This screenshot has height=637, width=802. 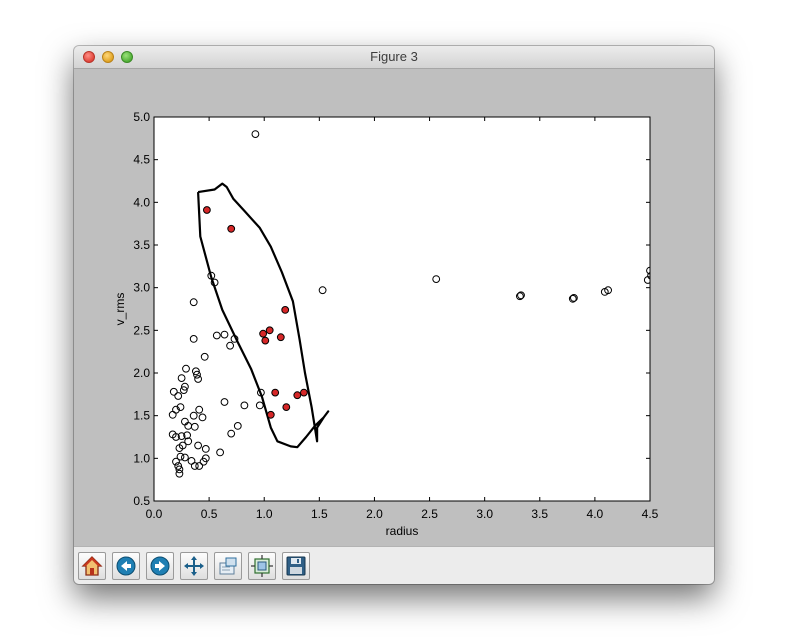 What do you see at coordinates (141, 160) in the screenshot?
I see `y-tick-label: 4.5` at bounding box center [141, 160].